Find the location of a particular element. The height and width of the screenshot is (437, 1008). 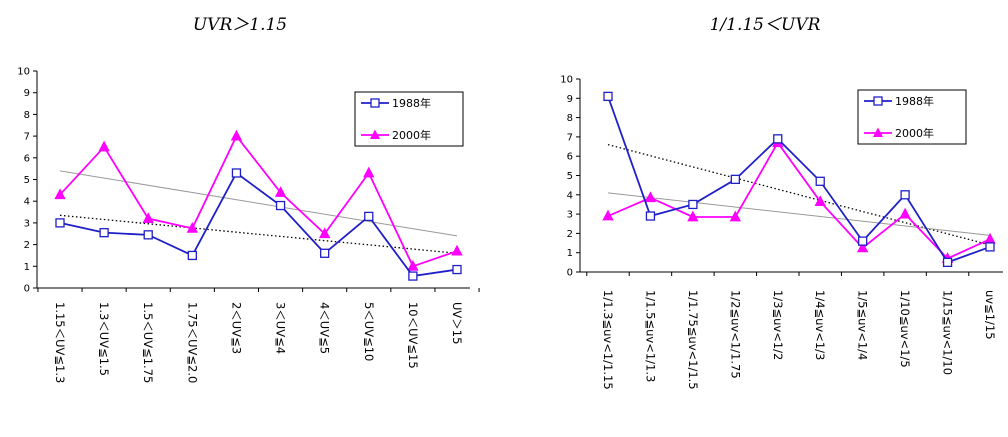

x-category-label: uv≦1/15 is located at coordinates (990, 315).